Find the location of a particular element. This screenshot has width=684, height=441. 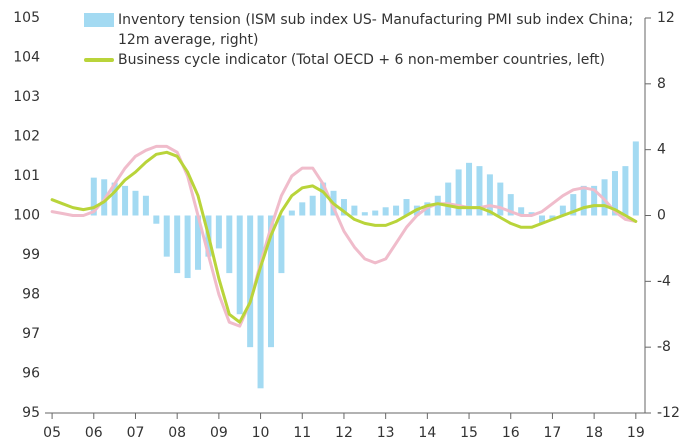

x-tick-label: 08 is located at coordinates (177, 433).